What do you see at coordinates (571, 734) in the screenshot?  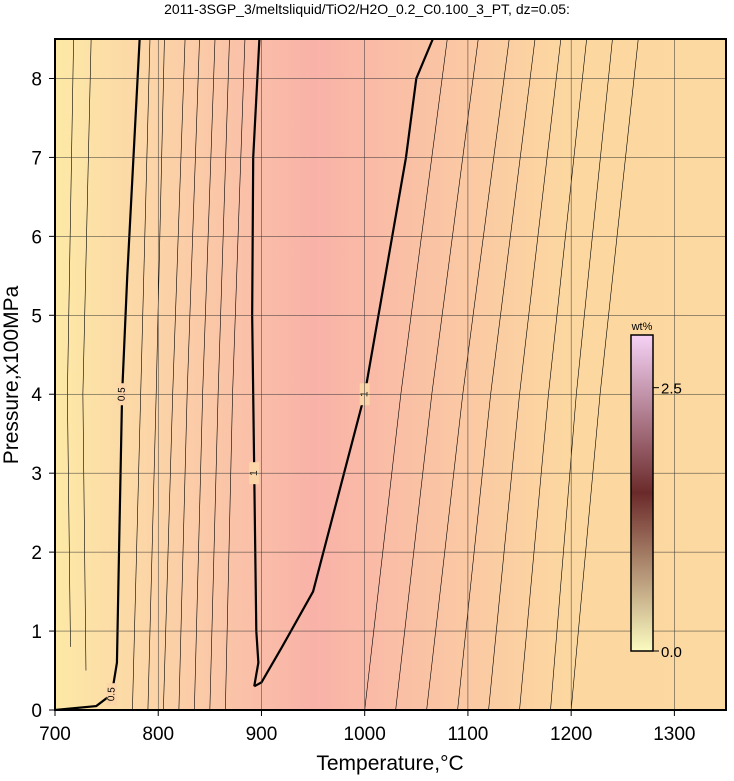 I see `x-tick-label: 1200` at bounding box center [571, 734].